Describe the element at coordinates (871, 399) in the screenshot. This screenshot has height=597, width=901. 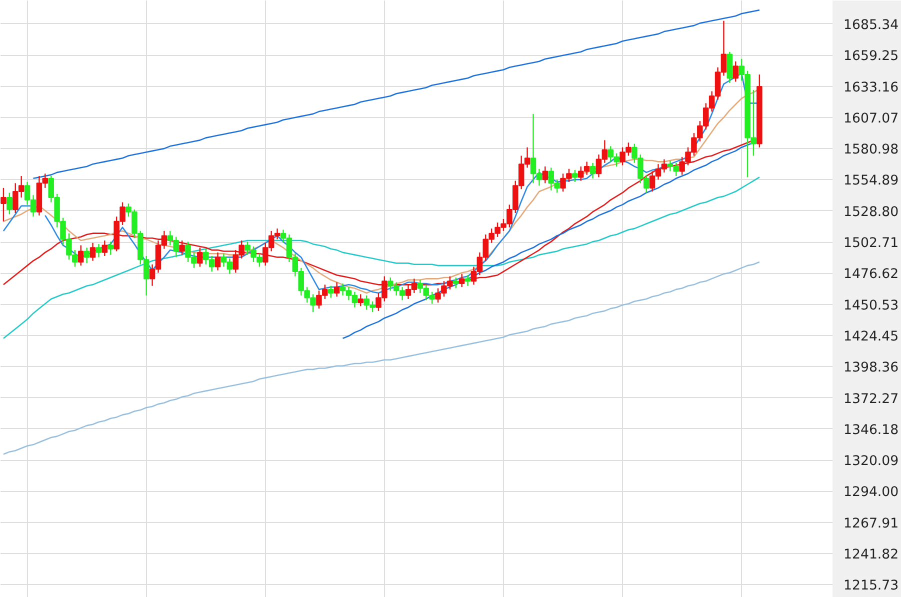
I see `y-tick-label: 1372.27` at that location.